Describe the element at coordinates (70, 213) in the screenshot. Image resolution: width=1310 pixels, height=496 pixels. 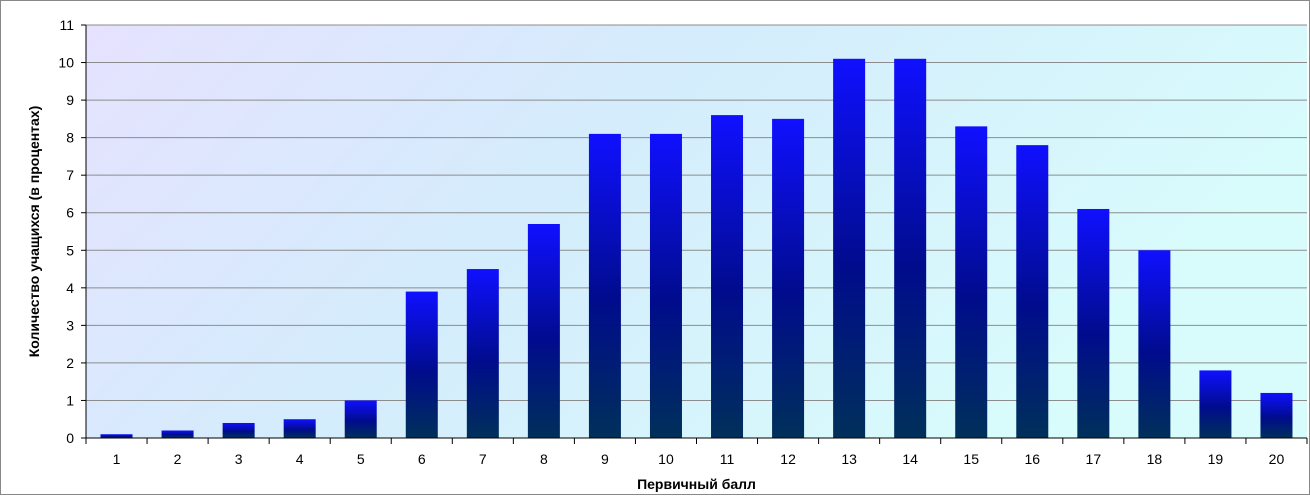
I see `y-tick-label: 6` at that location.